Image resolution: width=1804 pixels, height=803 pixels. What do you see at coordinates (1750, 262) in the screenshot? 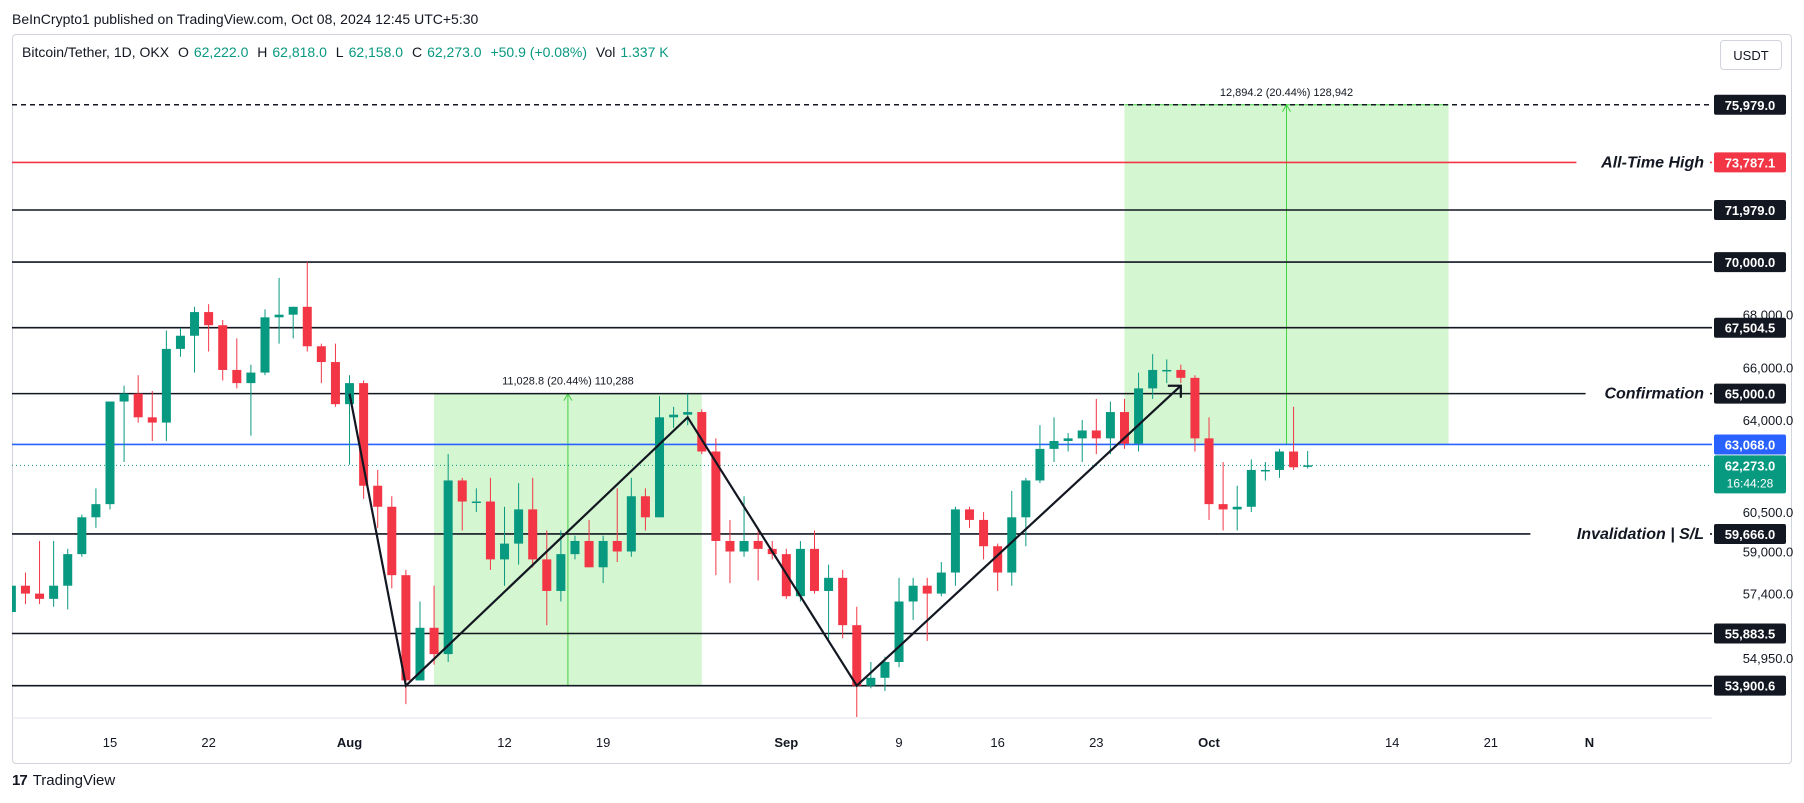
I see `level-price-tag-4: 70,000.0` at bounding box center [1750, 262].